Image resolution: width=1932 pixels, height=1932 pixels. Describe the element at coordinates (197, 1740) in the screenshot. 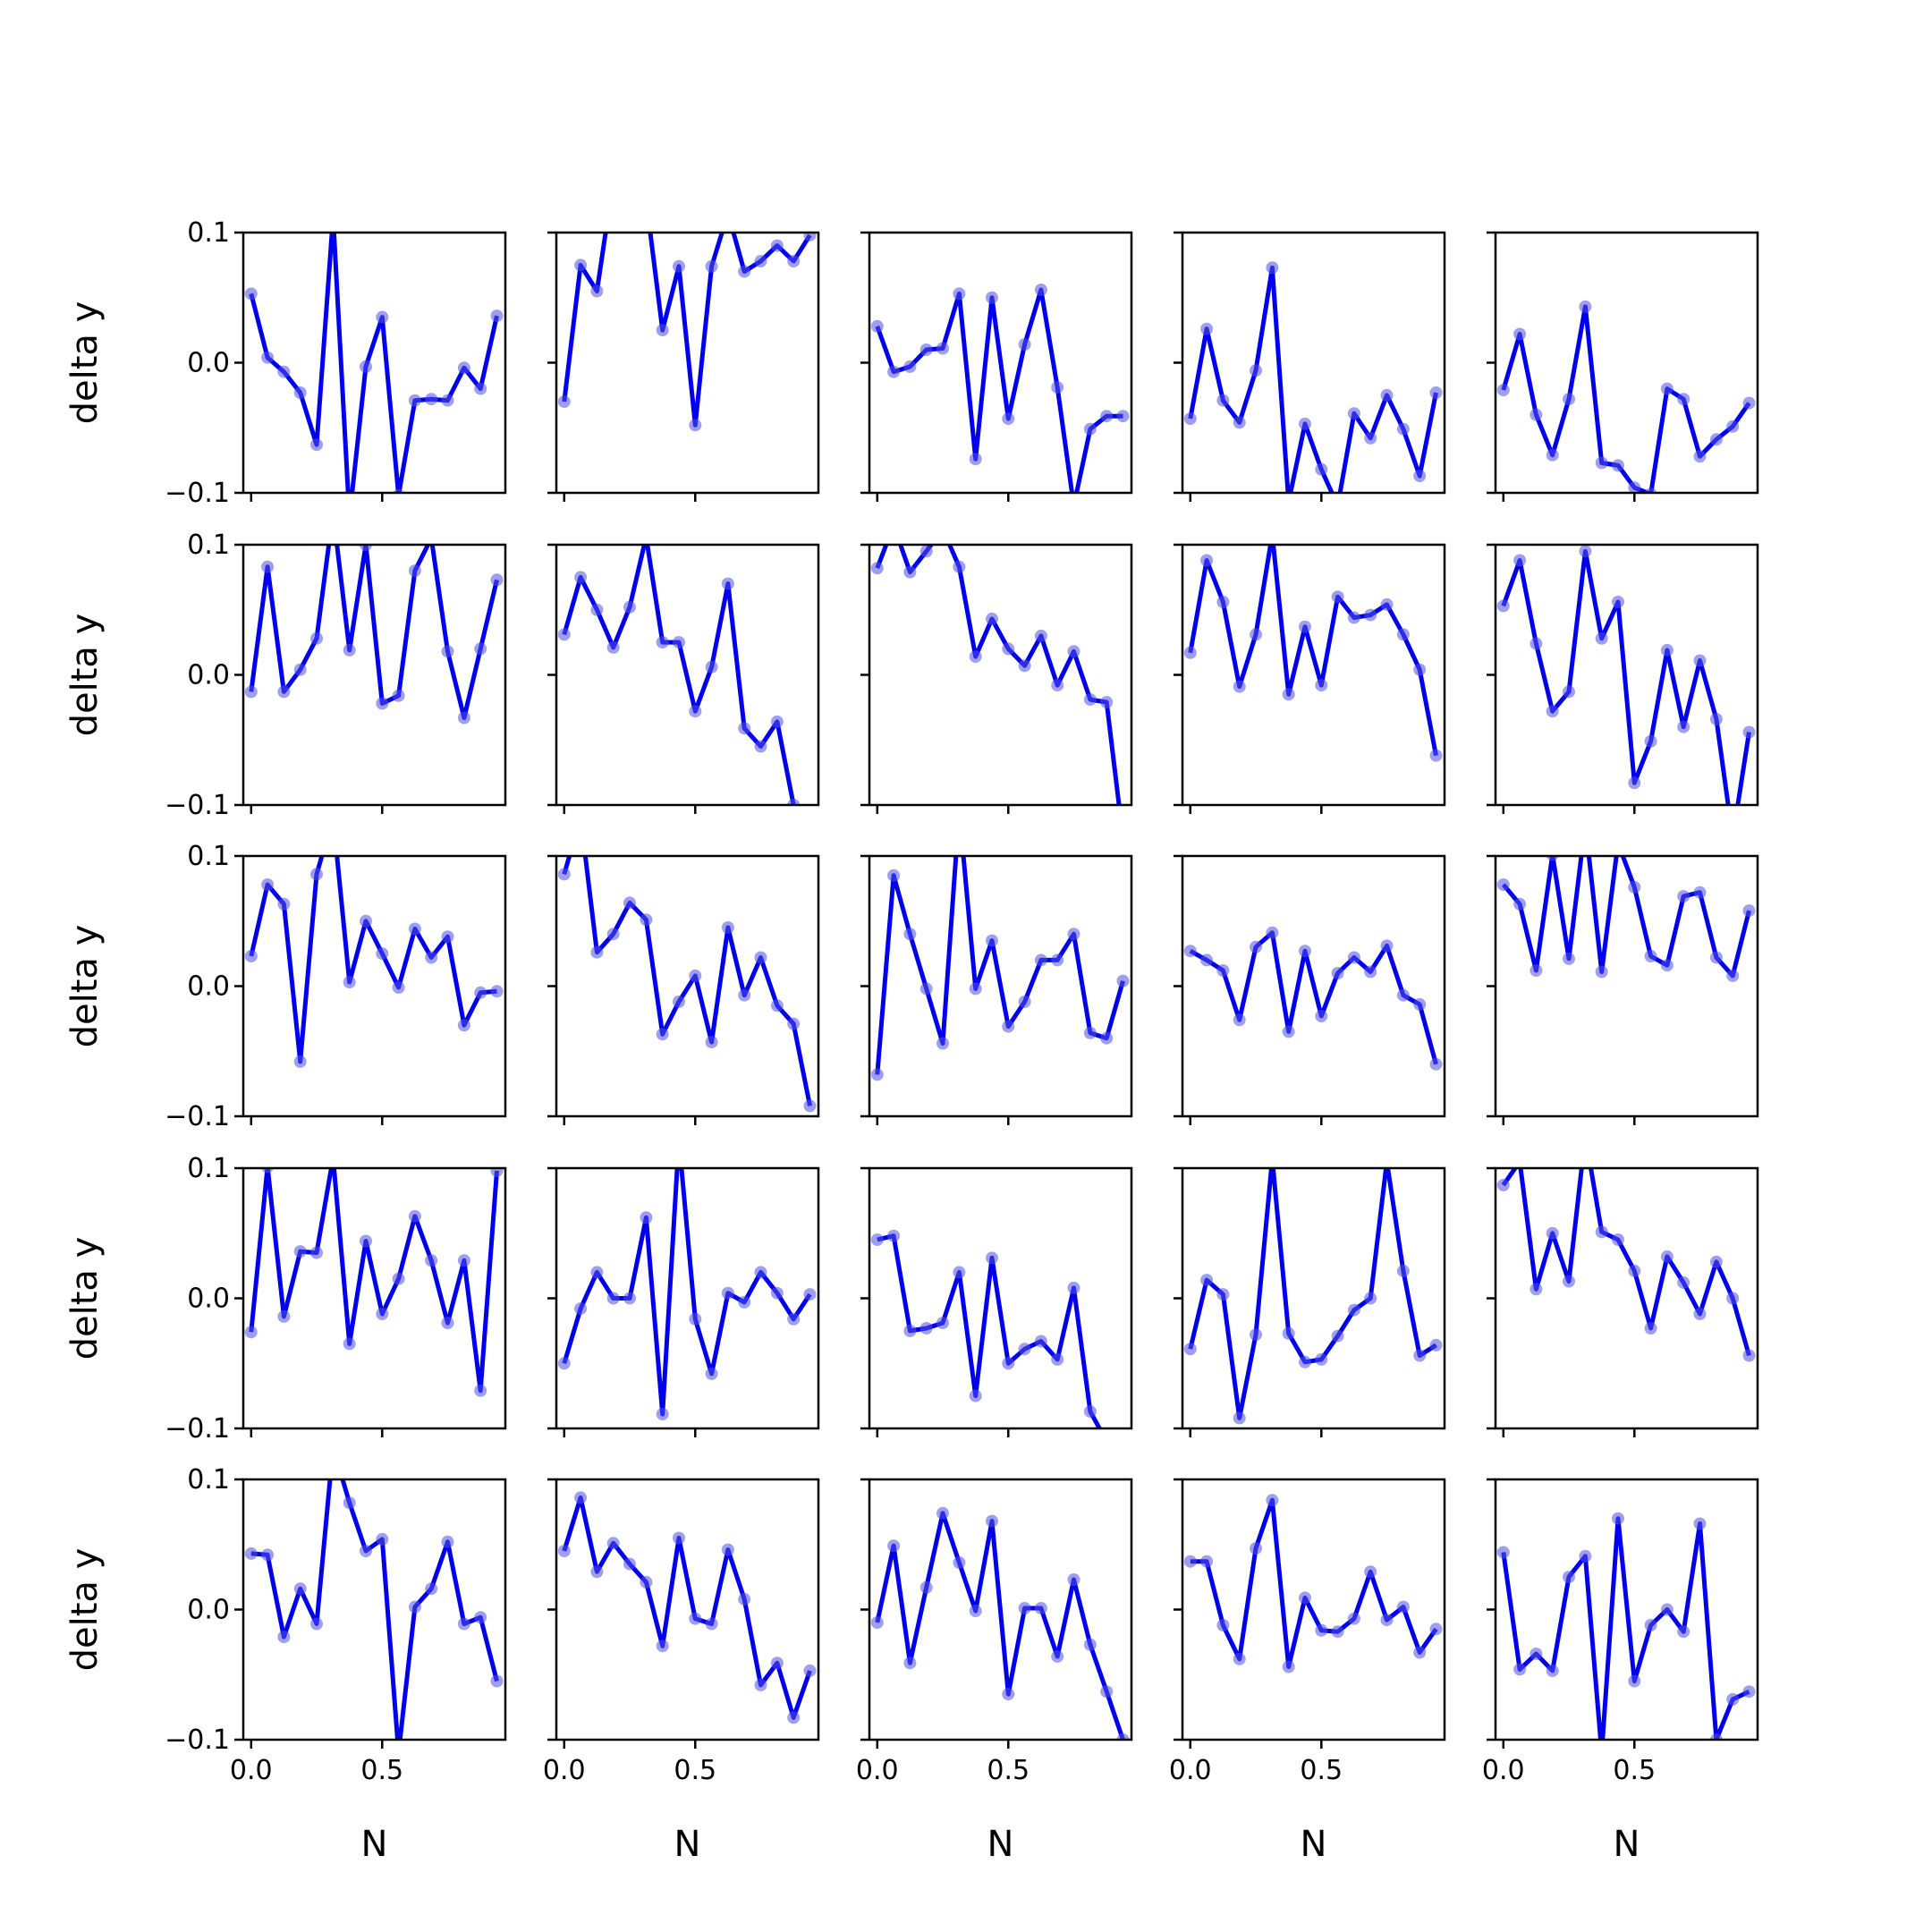

I see `y-tick-label: −0.1` at that location.